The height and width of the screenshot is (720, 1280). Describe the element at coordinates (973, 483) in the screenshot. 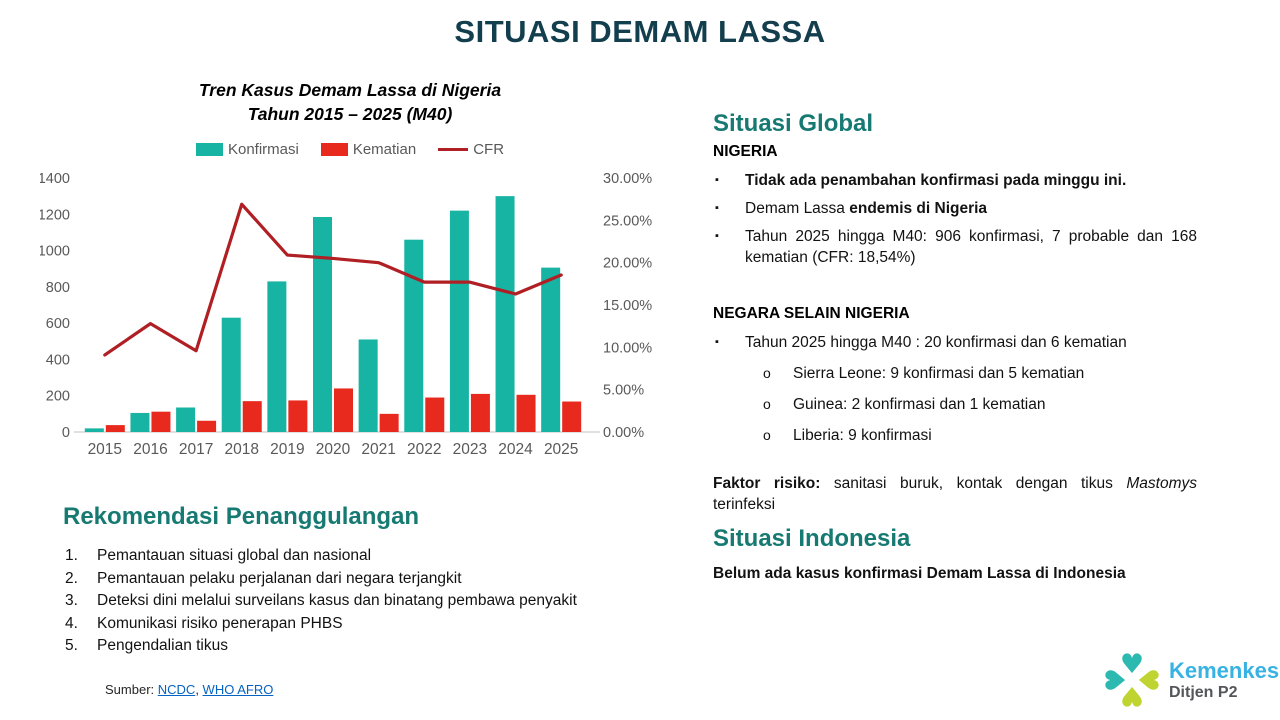

I see `text-run: sanitasi buruk, kontak dengan tikus` at that location.